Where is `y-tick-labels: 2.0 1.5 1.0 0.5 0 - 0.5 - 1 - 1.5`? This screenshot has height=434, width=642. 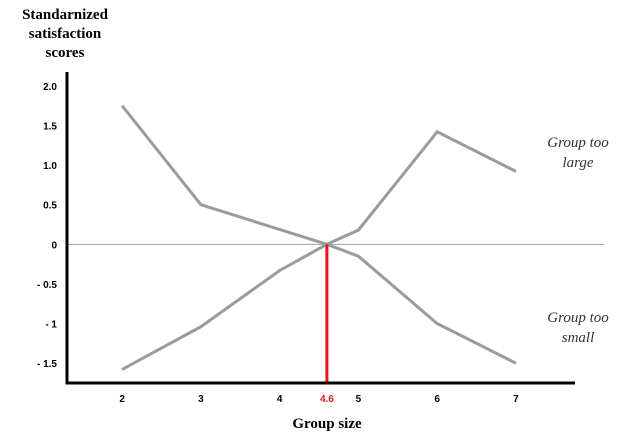
y-tick-labels: 2.0 1.5 1.0 0.5 0 - 0.5 - 1 - 1.5 is located at coordinates (47, 226).